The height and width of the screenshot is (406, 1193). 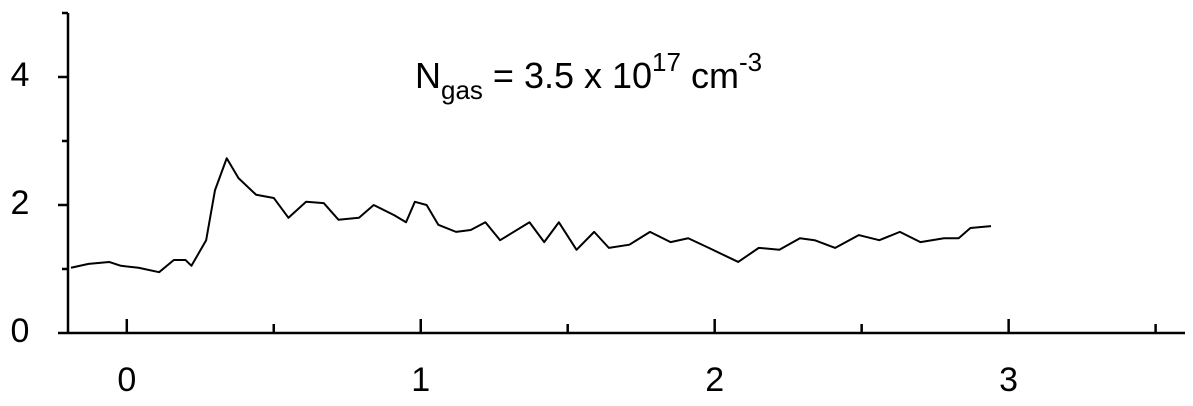 What do you see at coordinates (750, 62) in the screenshot?
I see `annotation-sup: -3` at bounding box center [750, 62].